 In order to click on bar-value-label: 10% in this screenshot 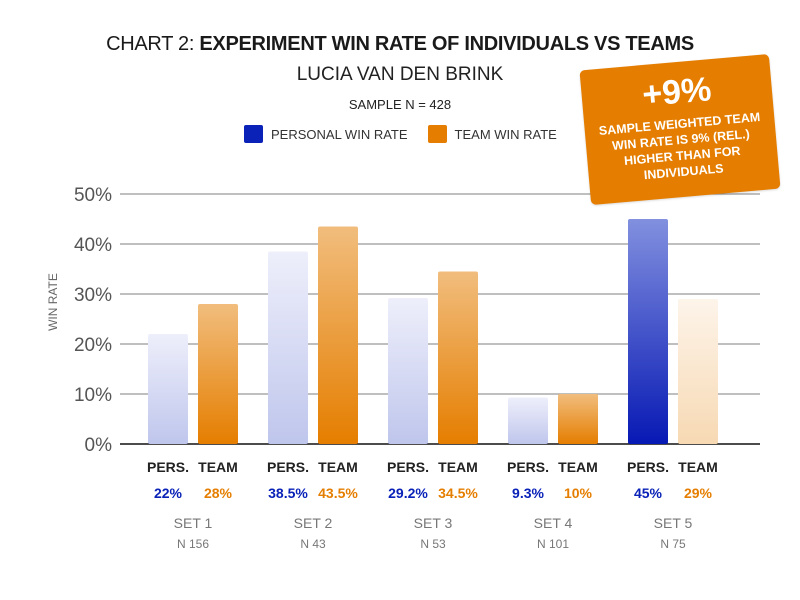, I will do `click(578, 493)`.